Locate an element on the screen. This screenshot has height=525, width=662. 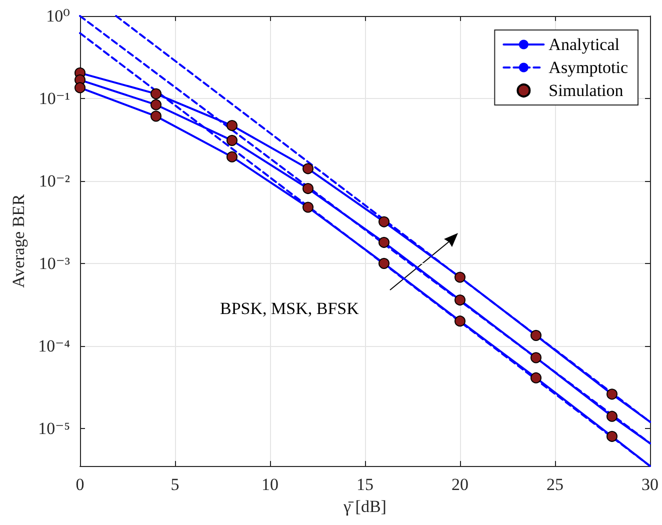
legend-label: Simulation is located at coordinates (586, 90).